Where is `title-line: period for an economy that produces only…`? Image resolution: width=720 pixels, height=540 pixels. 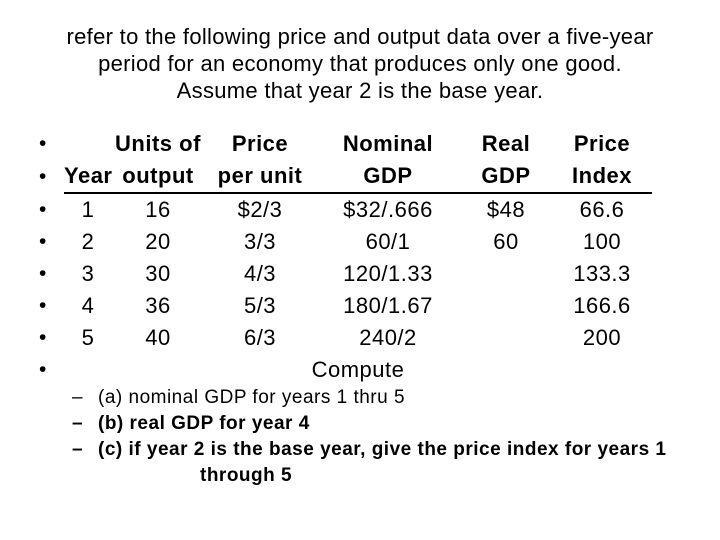
title-line: period for an economy that produces only… is located at coordinates (360, 63).